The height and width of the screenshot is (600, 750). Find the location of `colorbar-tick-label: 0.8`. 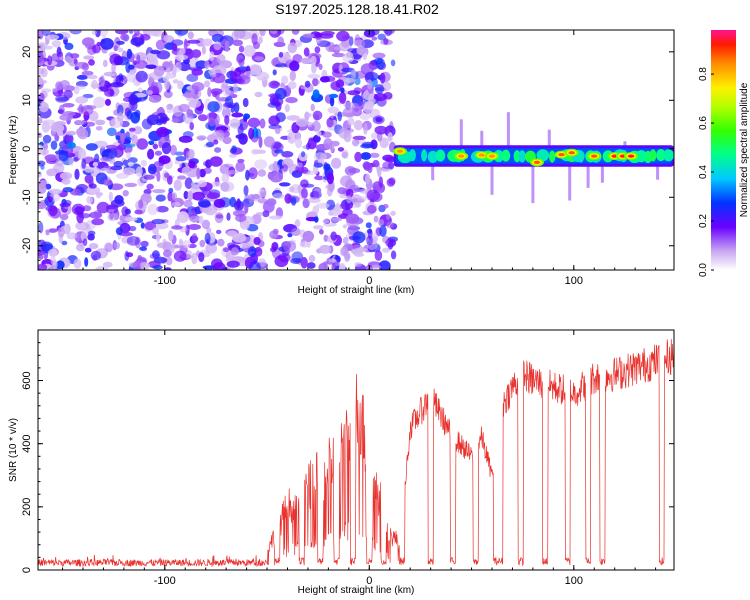

colorbar-tick-label: 0.8 is located at coordinates (703, 74).